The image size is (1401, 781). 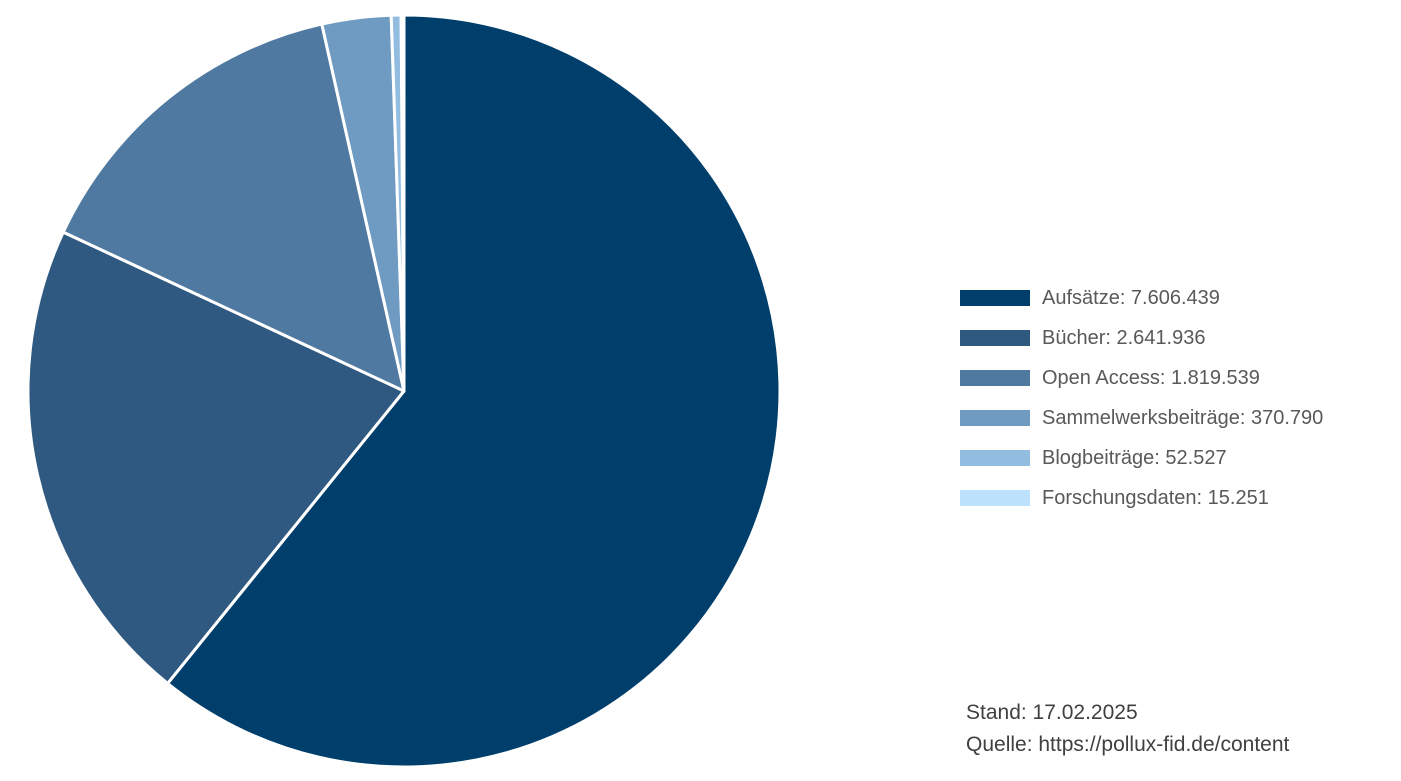 I want to click on legend-item: Bücher: 2.641.936, so click(x=1141, y=338).